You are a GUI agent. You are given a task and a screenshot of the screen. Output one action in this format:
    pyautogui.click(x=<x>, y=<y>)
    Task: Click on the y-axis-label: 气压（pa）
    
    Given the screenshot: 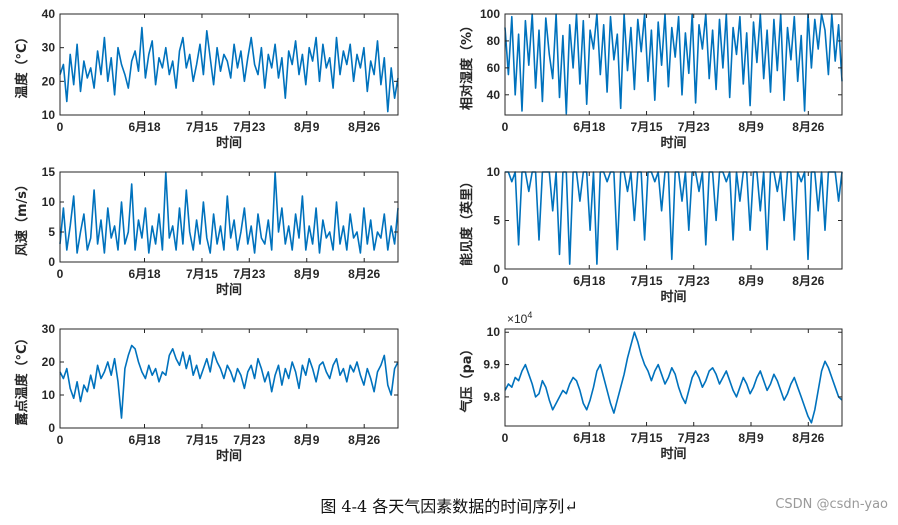 What is the action you would take?
    pyautogui.click(x=467, y=377)
    